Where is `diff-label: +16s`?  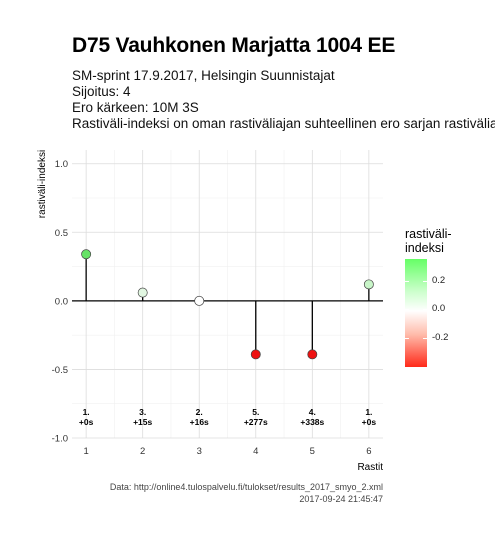 diff-label: +16s is located at coordinates (199, 422).